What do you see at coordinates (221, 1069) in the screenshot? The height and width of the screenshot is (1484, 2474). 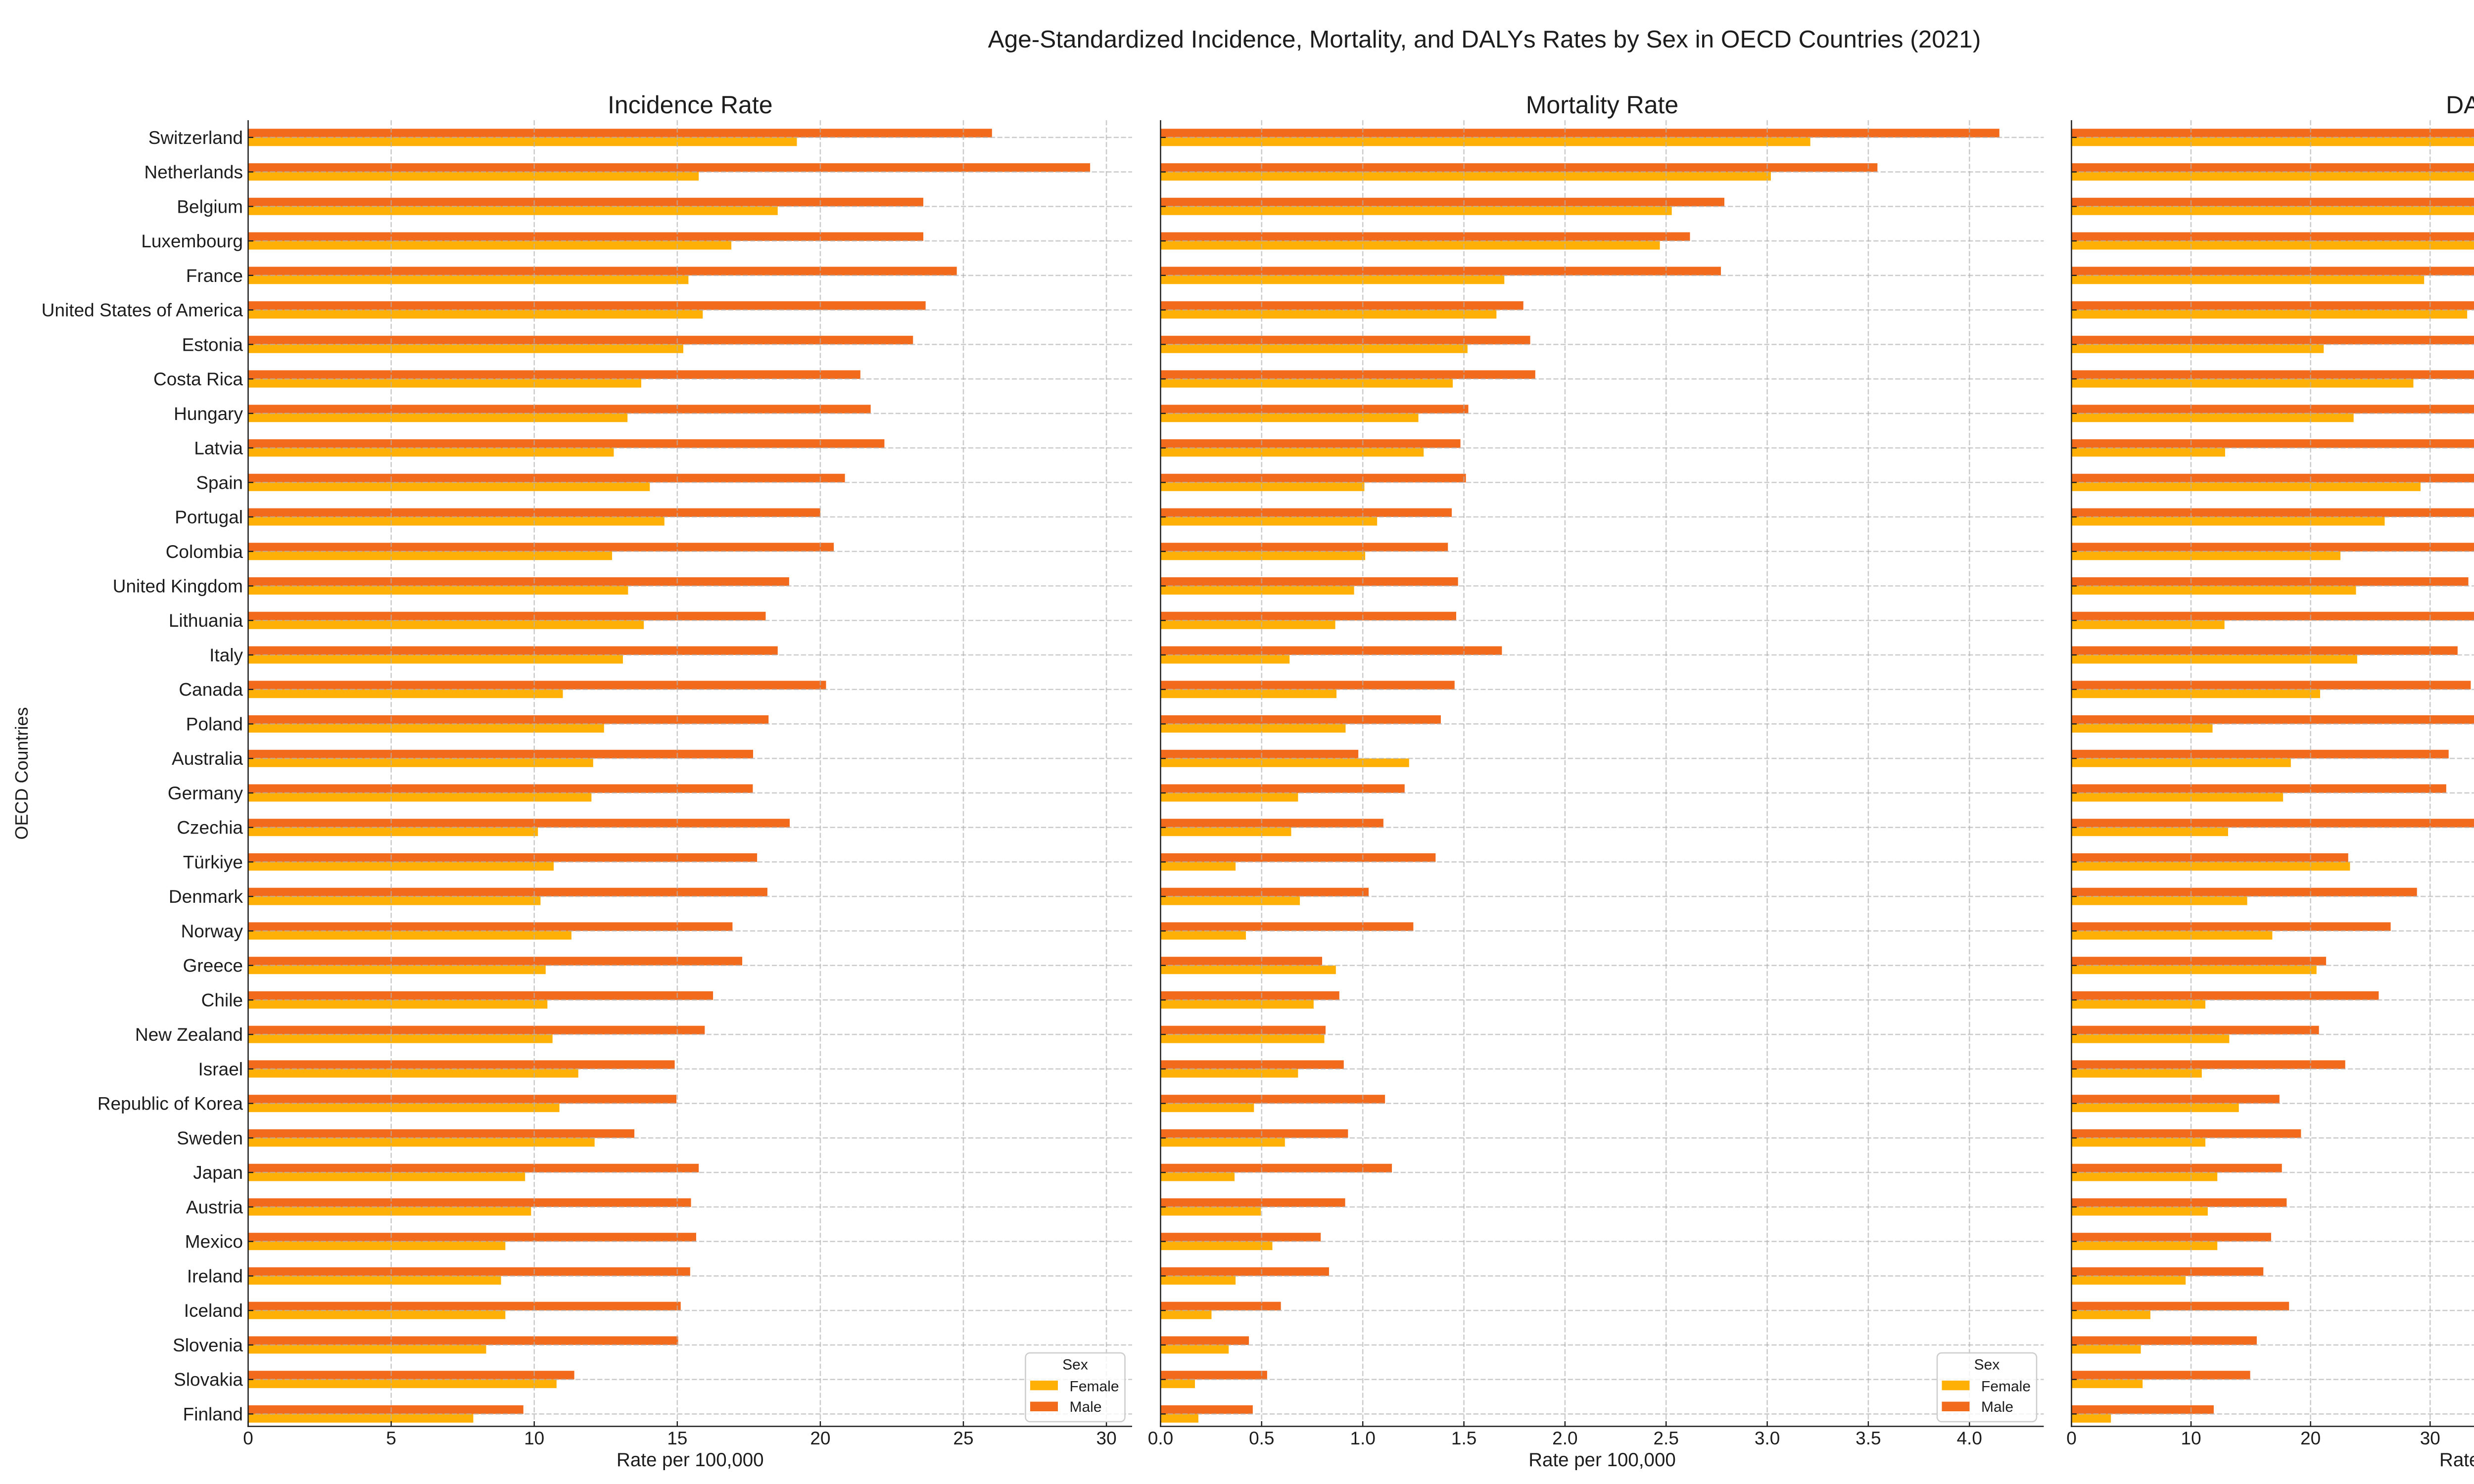 I see `svg-text: Israel` at bounding box center [221, 1069].